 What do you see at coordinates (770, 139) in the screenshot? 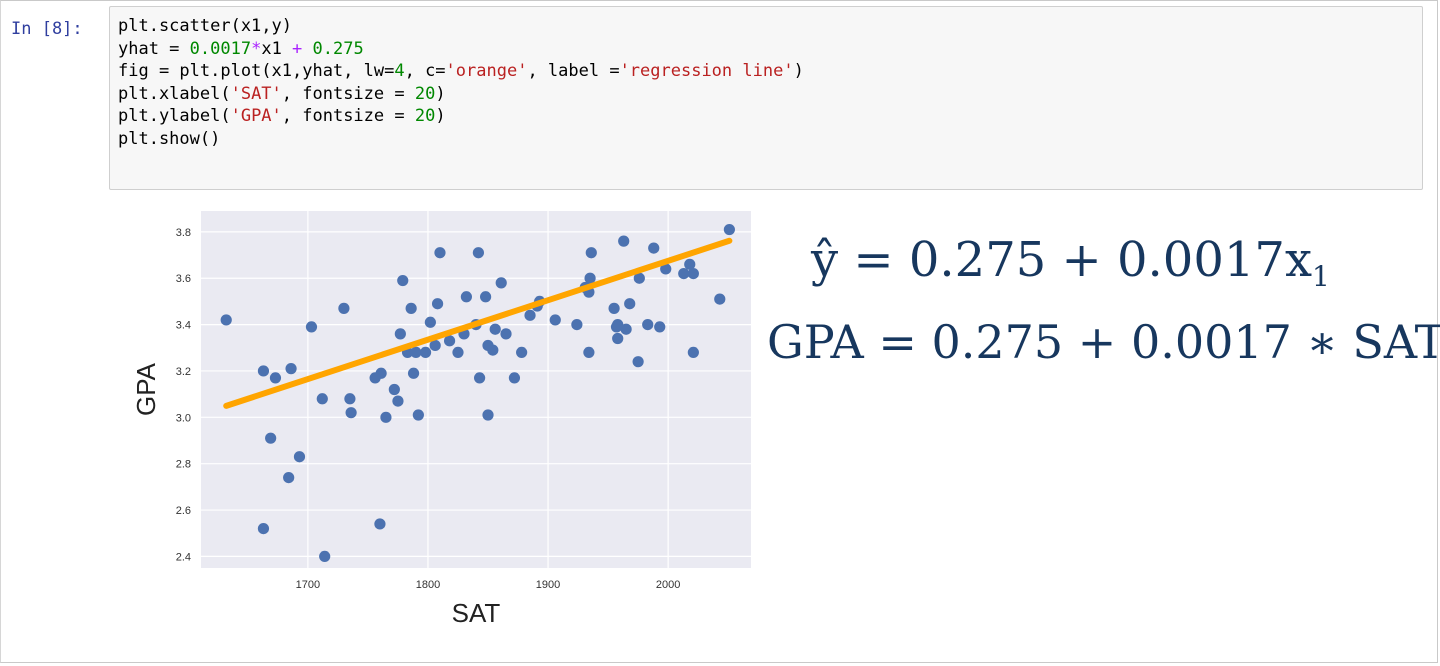
I see `code-line: plt.show()` at bounding box center [770, 139].